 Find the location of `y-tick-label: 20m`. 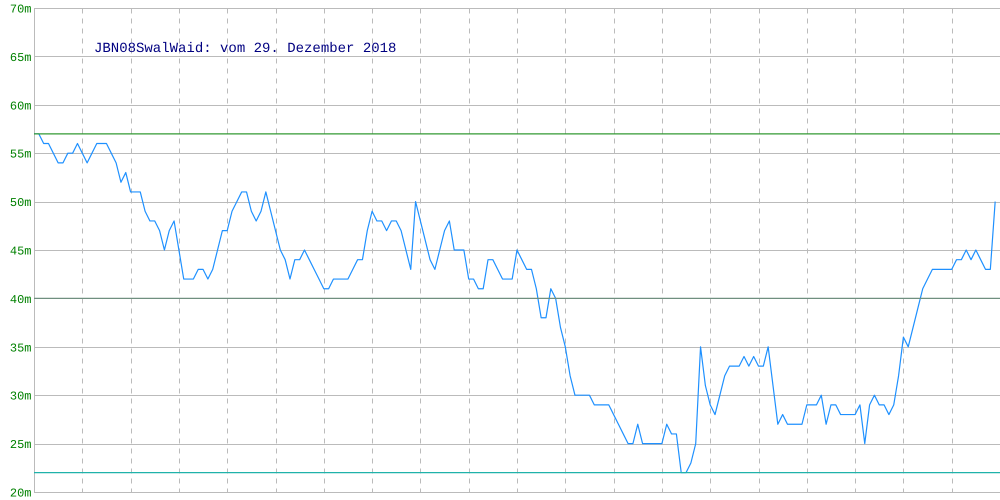

y-tick-label: 20m is located at coordinates (21, 493).